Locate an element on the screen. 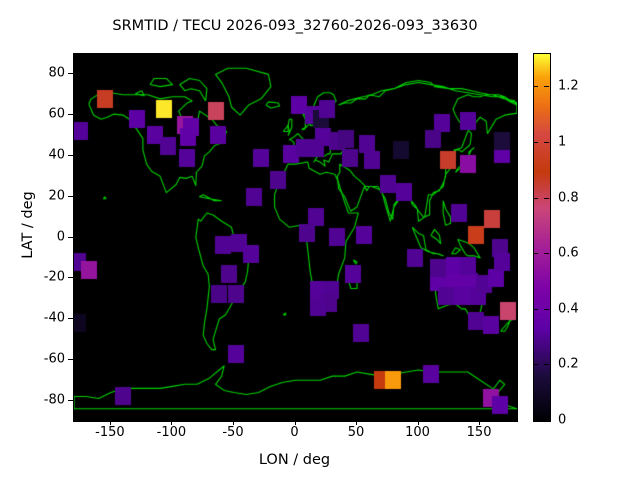 This screenshot has height=480, width=640. colorbar-tick-label: 0.2 is located at coordinates (568, 364).